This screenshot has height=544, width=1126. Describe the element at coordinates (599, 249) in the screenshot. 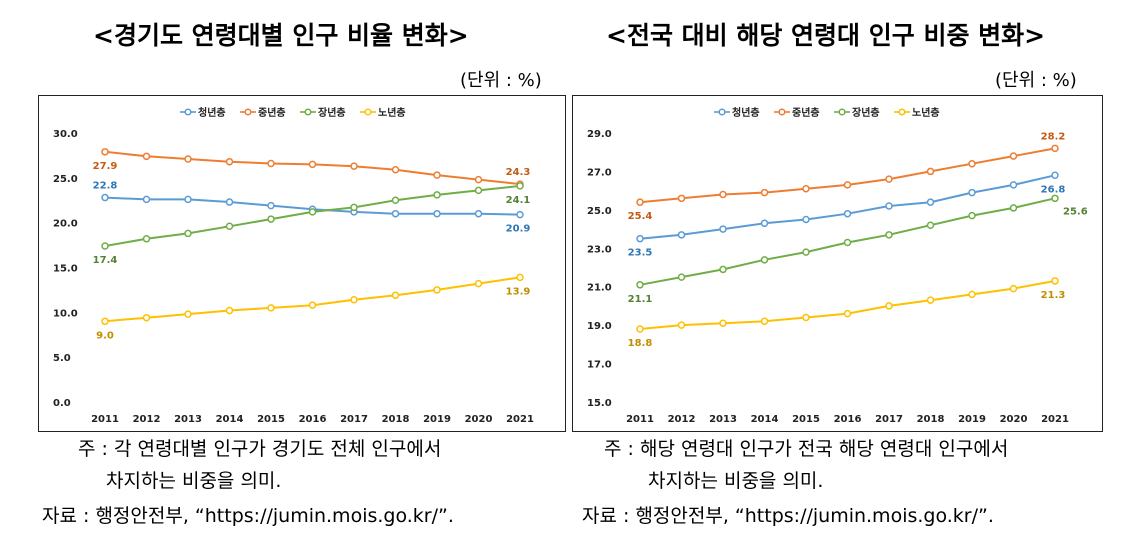

I see `right-chart-ytick-label: 23.0` at that location.